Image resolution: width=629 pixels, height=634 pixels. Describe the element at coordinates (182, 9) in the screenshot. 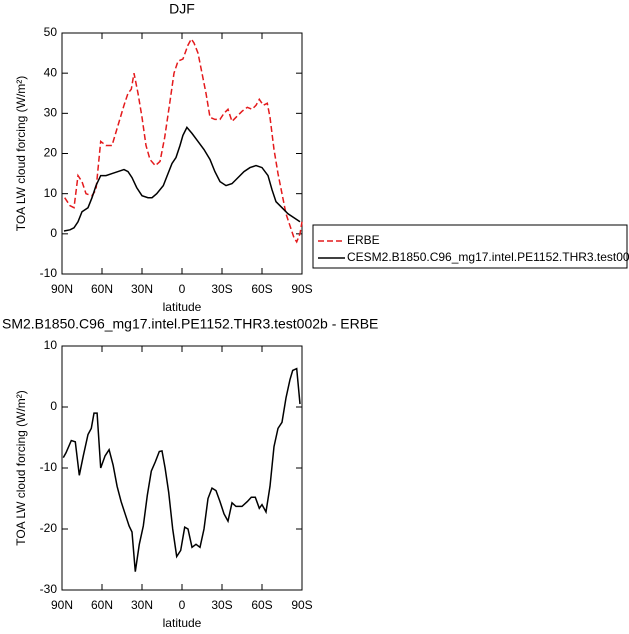

I see `chart-title: DJF` at that location.